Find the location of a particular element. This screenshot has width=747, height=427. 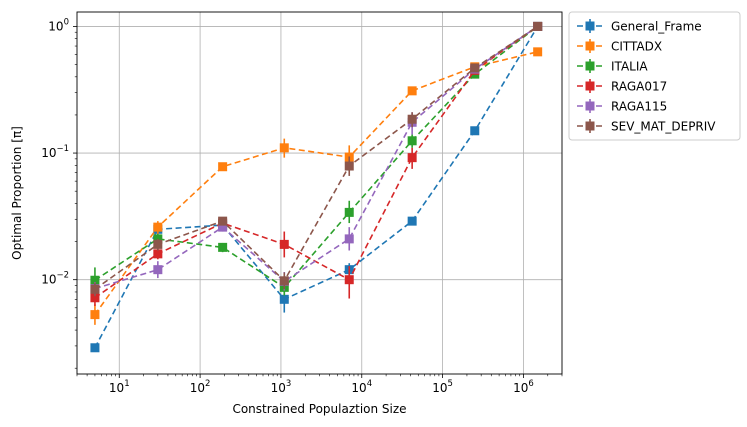

y-tick-label: 10⁻¹ is located at coordinates (55, 152).